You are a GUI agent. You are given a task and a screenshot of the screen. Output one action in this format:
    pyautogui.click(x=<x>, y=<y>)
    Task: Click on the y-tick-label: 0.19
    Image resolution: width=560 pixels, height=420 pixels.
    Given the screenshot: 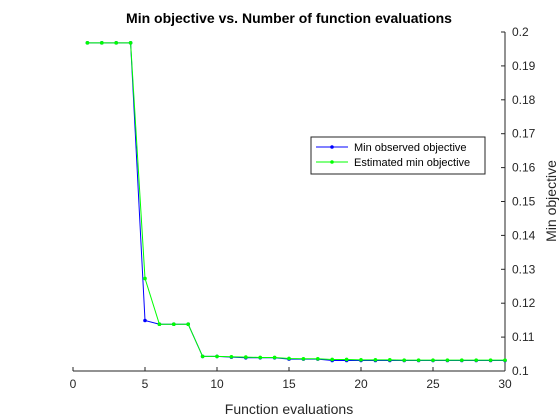 What is the action you would take?
    pyautogui.click(x=524, y=66)
    